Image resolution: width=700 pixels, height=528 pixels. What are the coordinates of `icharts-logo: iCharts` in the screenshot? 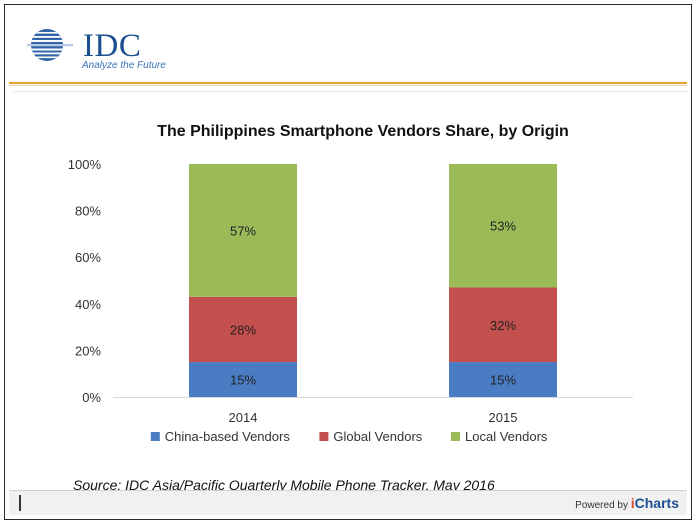 It's located at (655, 503).